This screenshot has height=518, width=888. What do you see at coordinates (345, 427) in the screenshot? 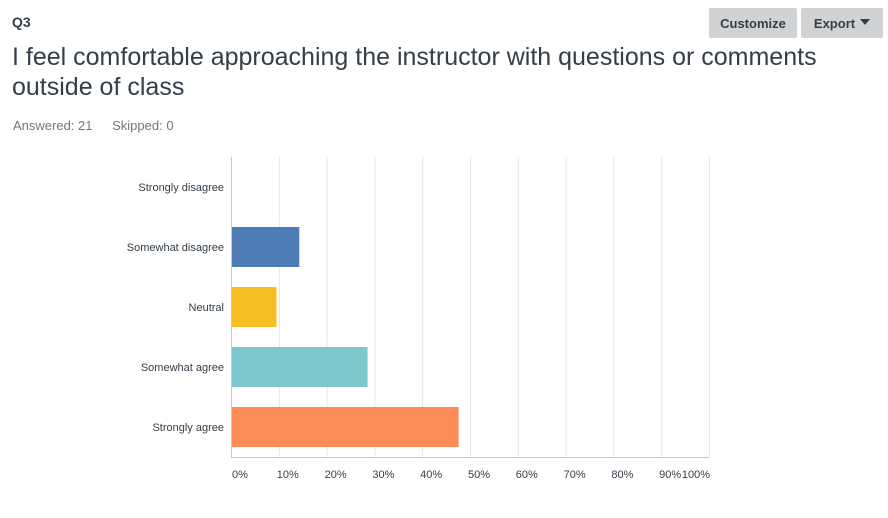
I see `bar-strongly-agree` at bounding box center [345, 427].